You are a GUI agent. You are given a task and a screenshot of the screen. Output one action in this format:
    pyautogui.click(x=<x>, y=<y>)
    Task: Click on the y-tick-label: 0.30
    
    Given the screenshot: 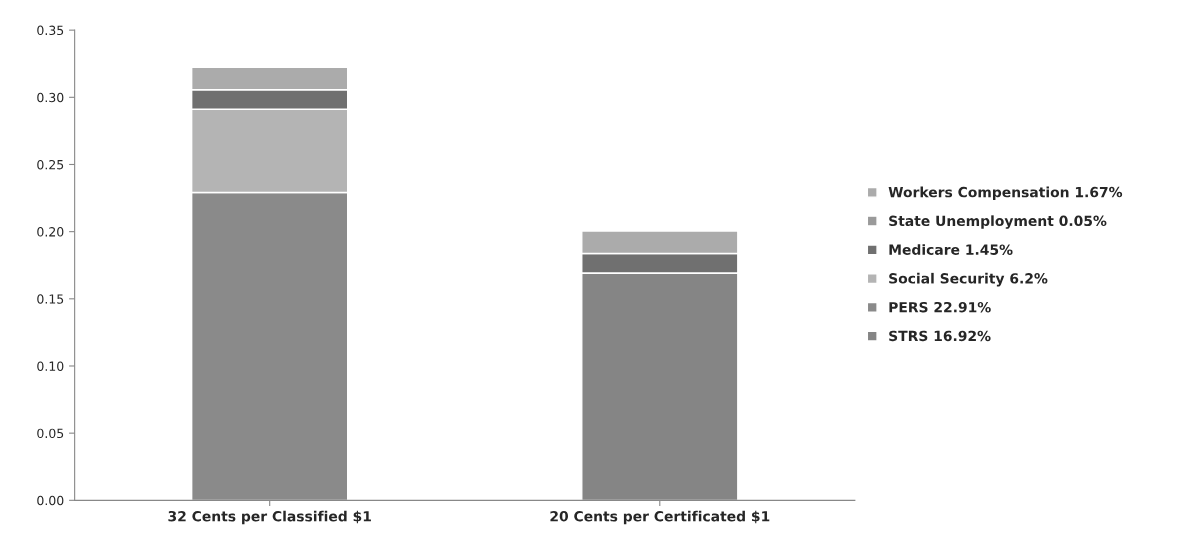 What is the action you would take?
    pyautogui.click(x=50, y=97)
    